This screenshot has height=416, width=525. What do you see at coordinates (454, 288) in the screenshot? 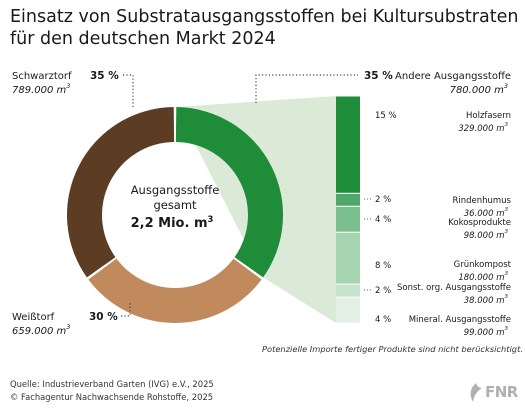
I see `breakdown-name-5: Sonst. org. Ausgangsstoffe` at bounding box center [454, 288].